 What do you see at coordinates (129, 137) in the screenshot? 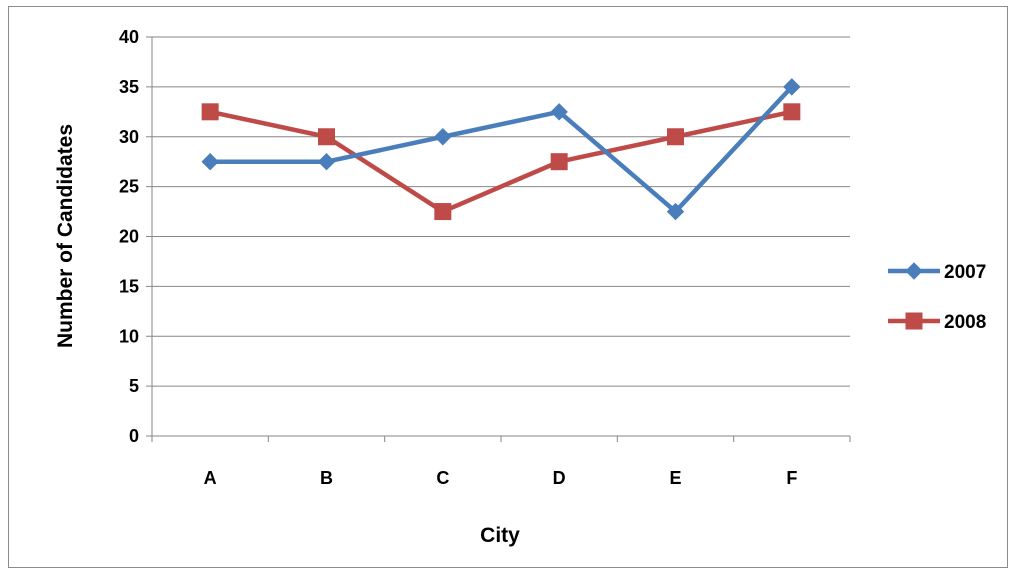
I see `y-tick-label: 30` at bounding box center [129, 137].